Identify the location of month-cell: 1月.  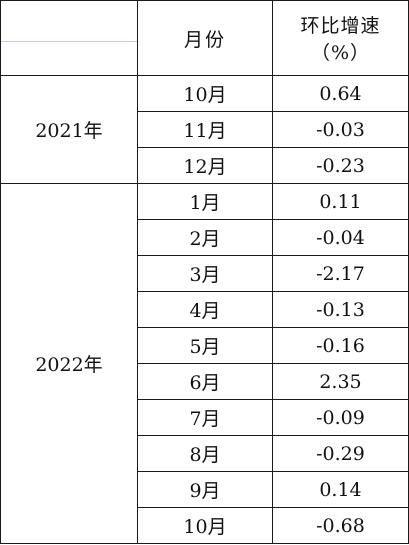
(205, 201).